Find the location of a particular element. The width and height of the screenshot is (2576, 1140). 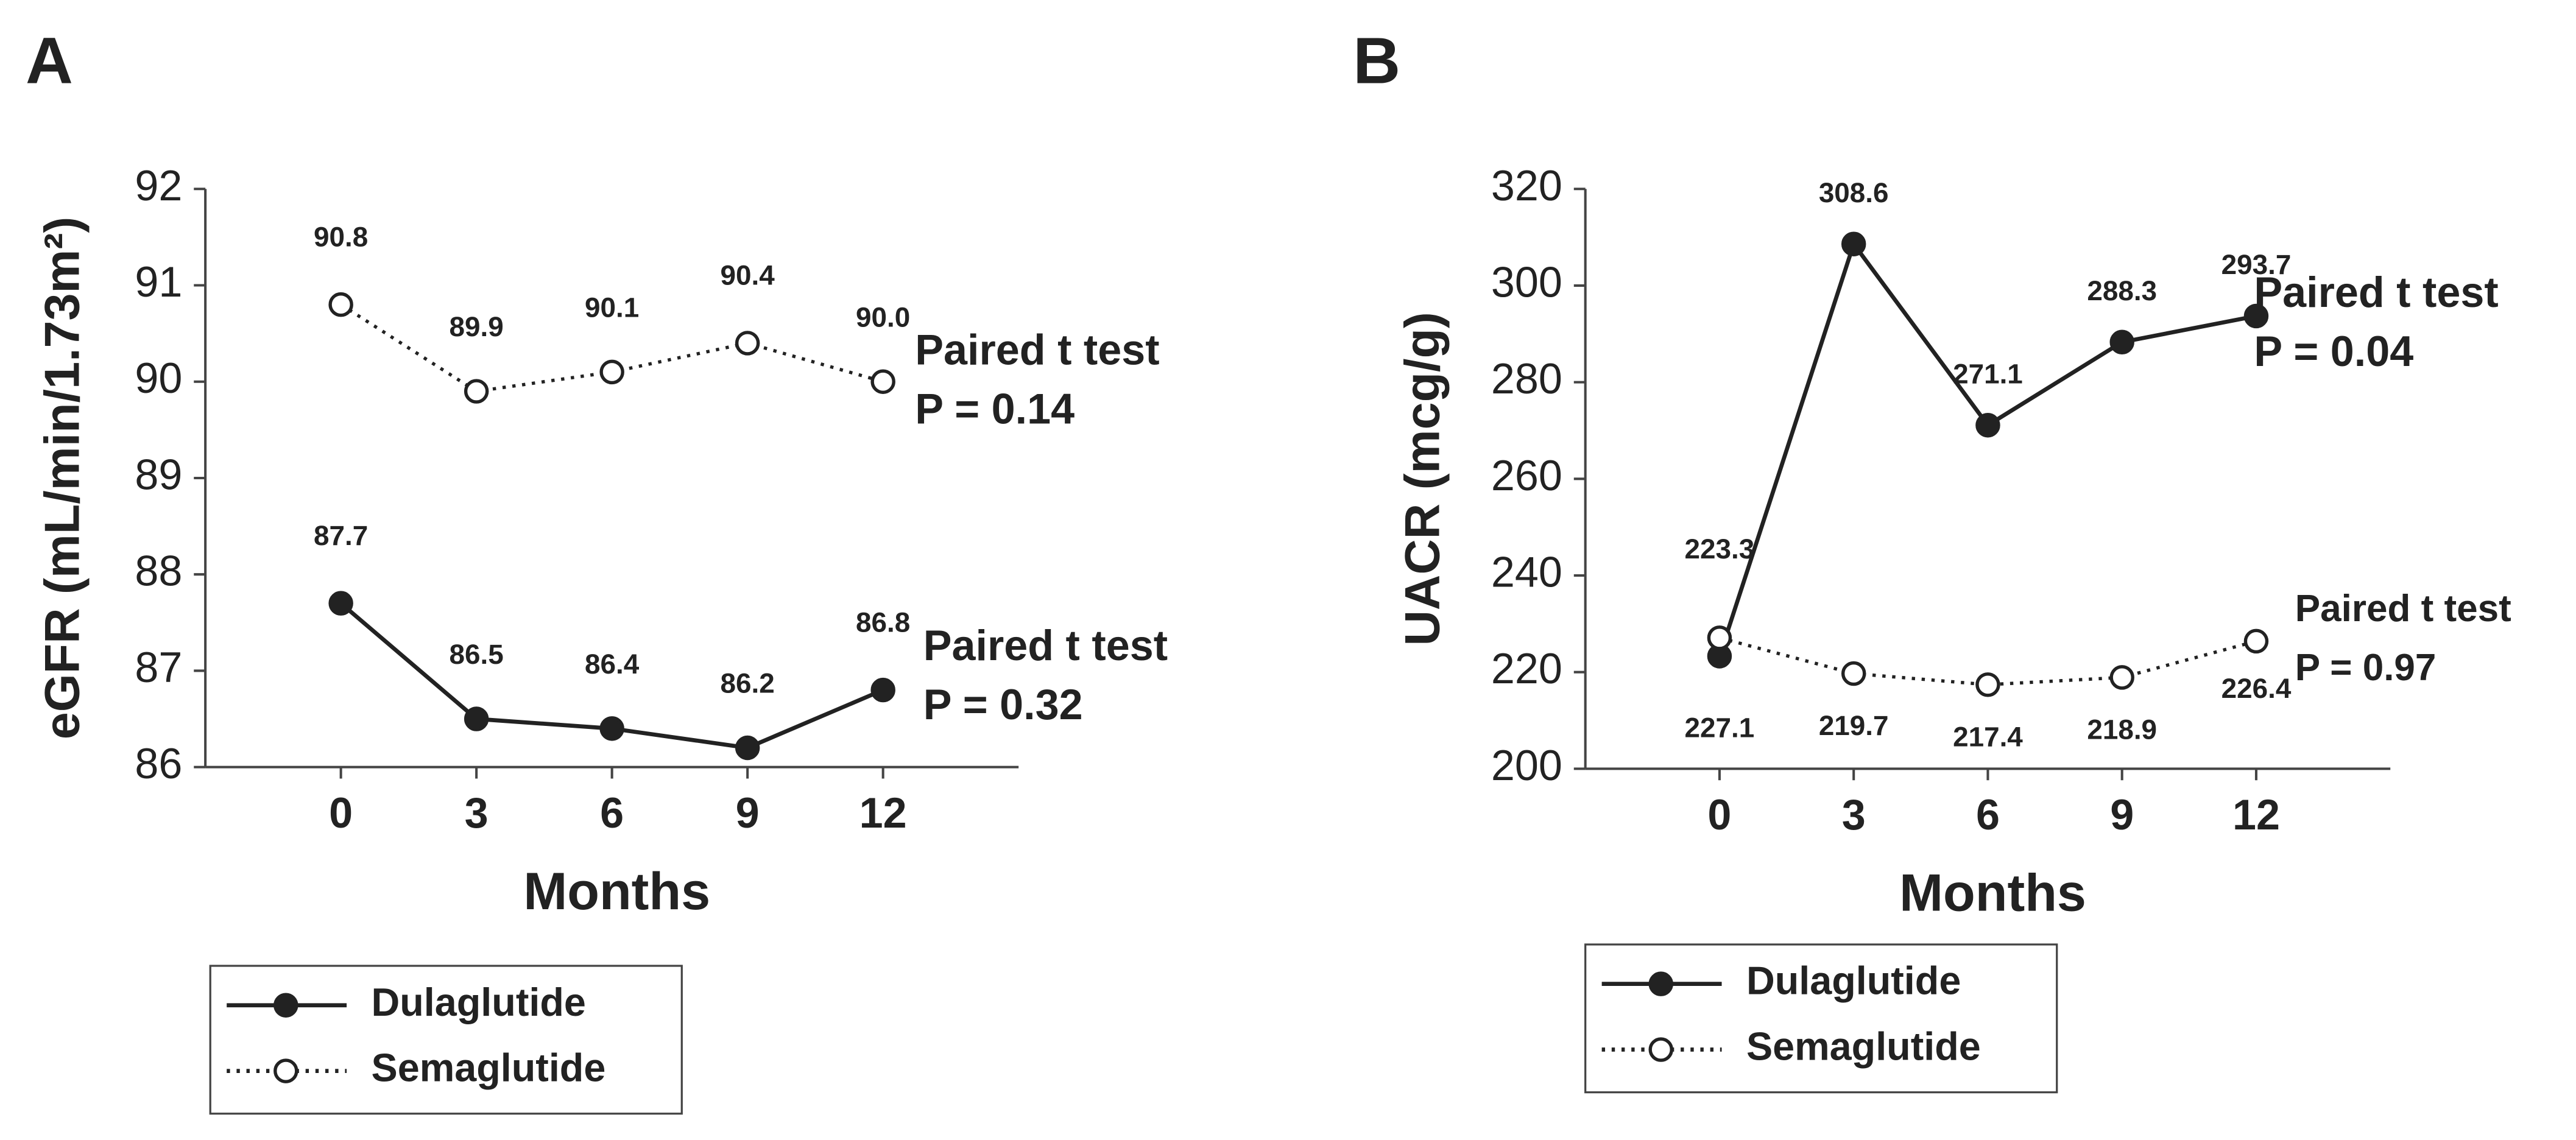

data-label: 87.7 is located at coordinates (341, 535).